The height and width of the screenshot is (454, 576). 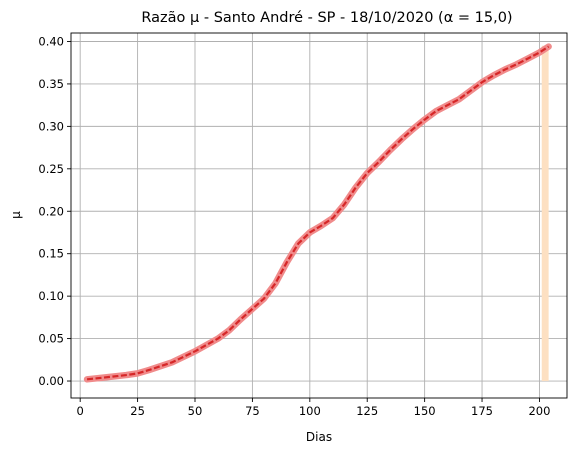 What do you see at coordinates (51, 254) in the screenshot?
I see `y-tick-label: 0.15` at bounding box center [51, 254].